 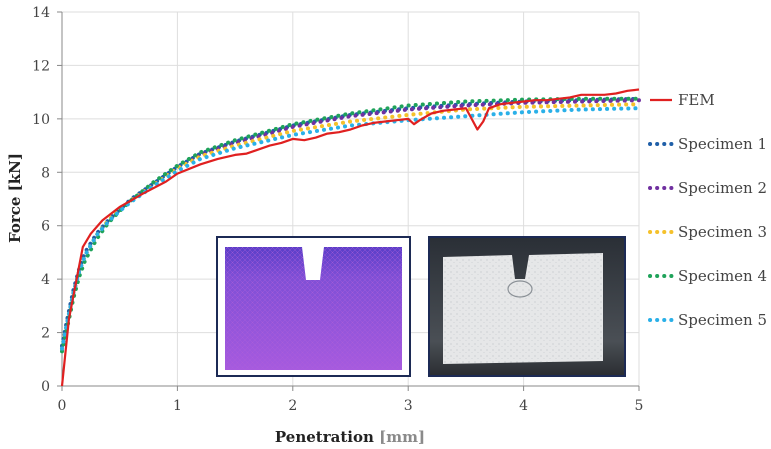 I want to click on y-tick-label: 8, so click(x=45, y=173).